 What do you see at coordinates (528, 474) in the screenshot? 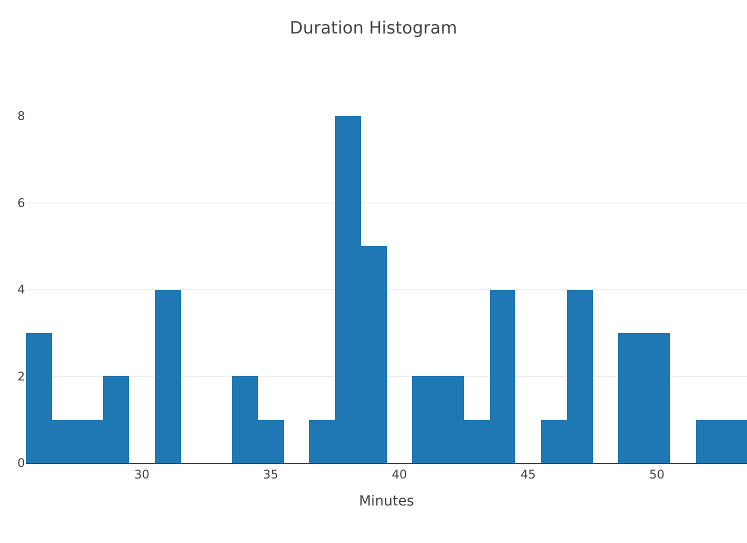
I see `x-tick-label: 45` at bounding box center [528, 474].